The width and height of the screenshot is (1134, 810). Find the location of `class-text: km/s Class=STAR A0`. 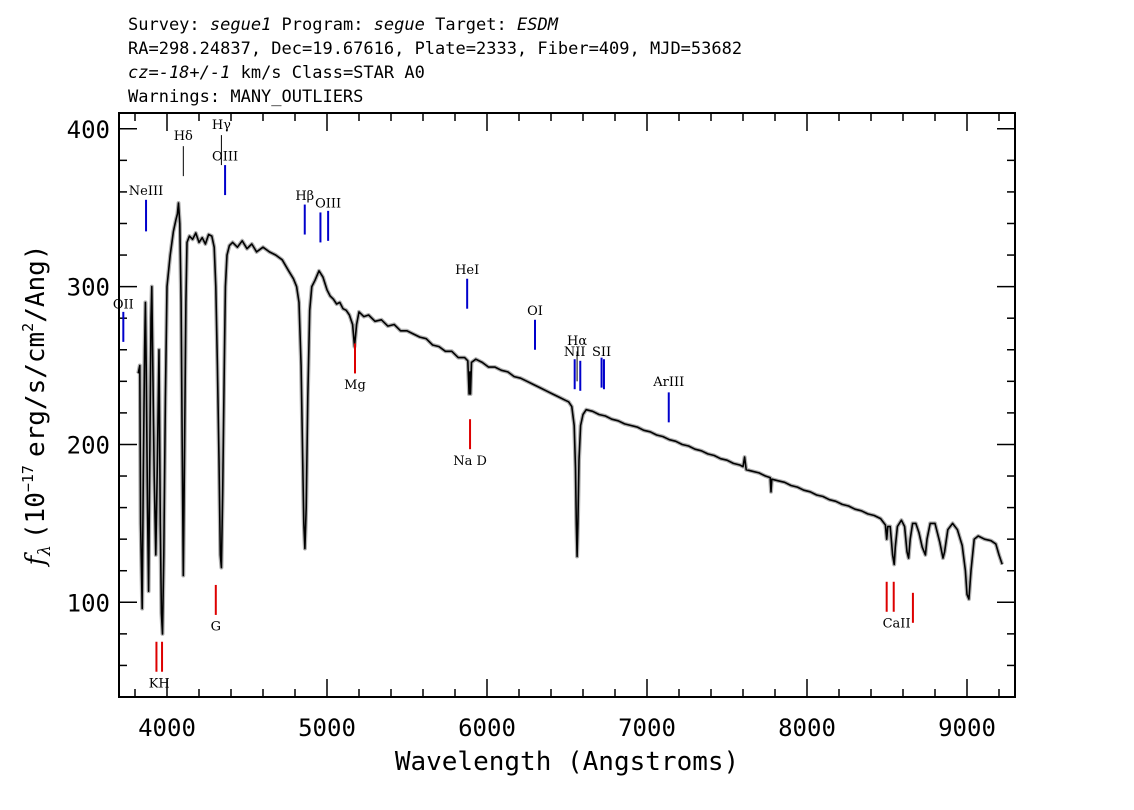

class-text: km/s Class=STAR A0 is located at coordinates (327, 73).